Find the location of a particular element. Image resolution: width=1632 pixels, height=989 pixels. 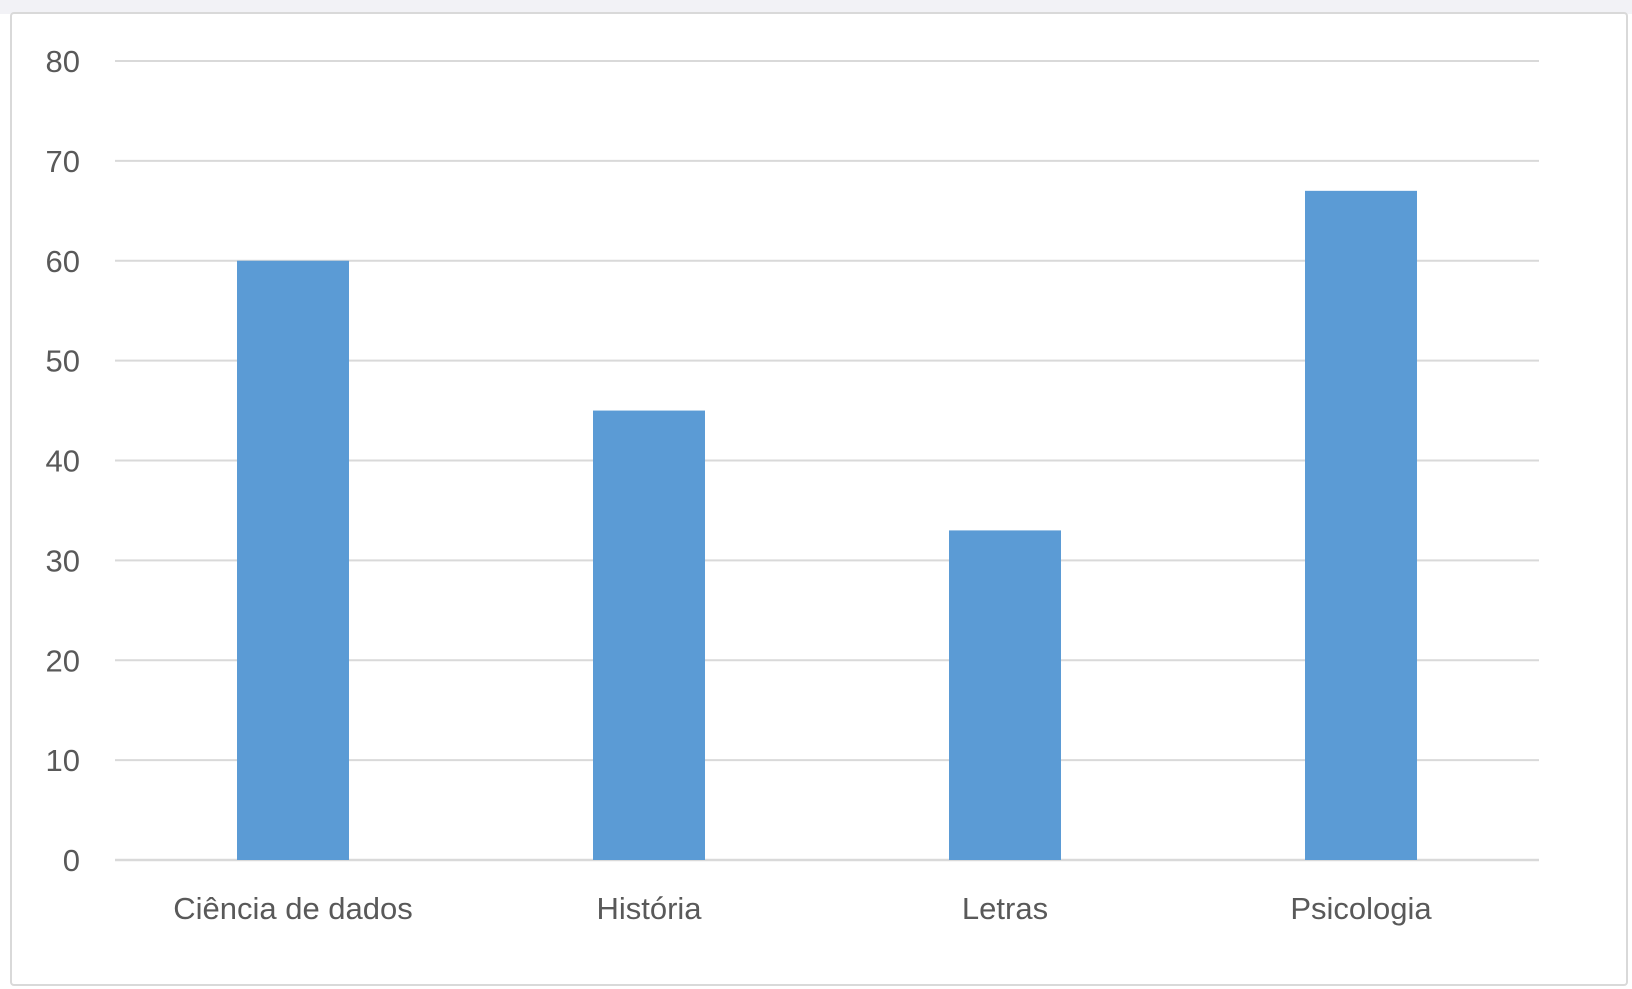

y-axis-ticks: 0 10 20 30 40 50 60 70 80 is located at coordinates (63, 461).